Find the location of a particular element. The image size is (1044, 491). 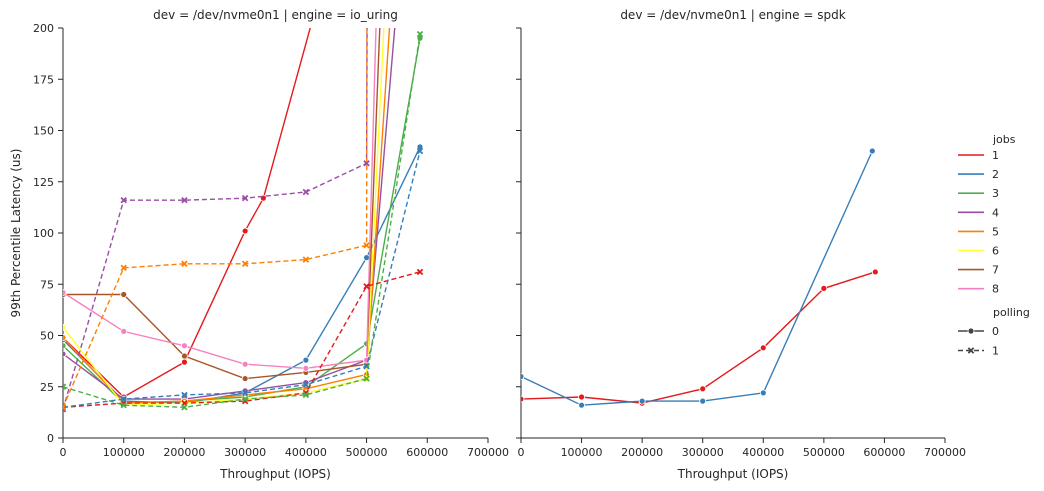

legend-title-polling: polling is located at coordinates (1011, 312).